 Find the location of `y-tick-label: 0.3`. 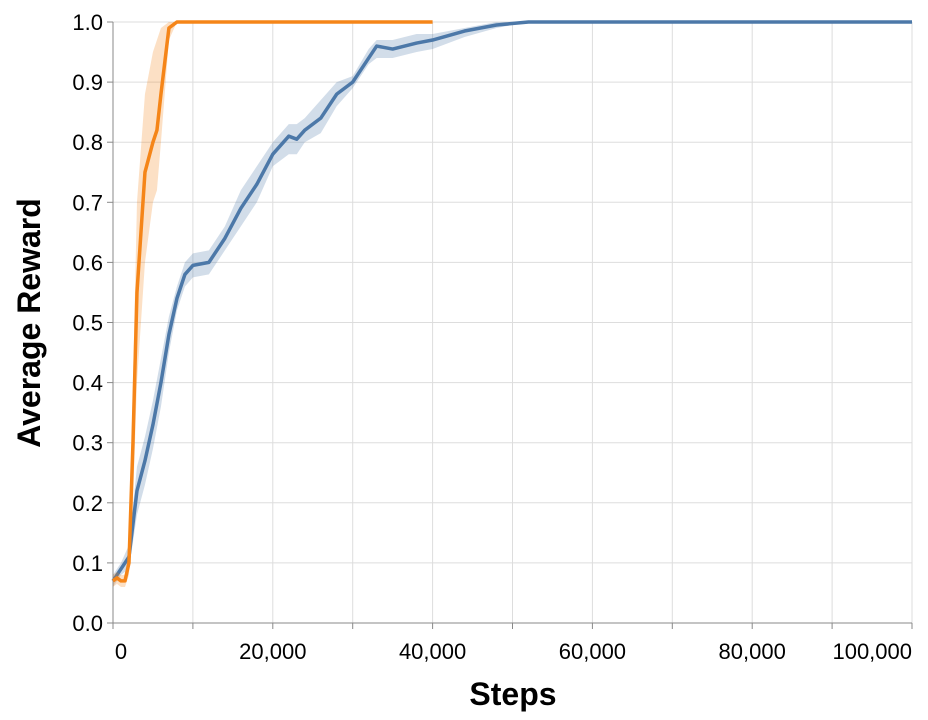

y-tick-label: 0.3 is located at coordinates (87, 443).